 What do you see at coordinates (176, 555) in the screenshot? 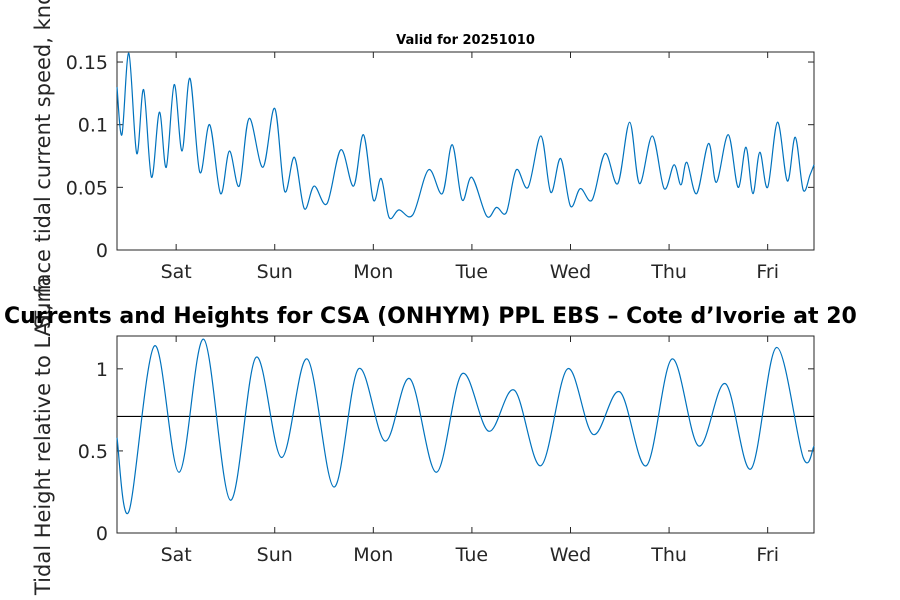
I see `tidal-height-x-tick-label: Sat` at bounding box center [176, 555].